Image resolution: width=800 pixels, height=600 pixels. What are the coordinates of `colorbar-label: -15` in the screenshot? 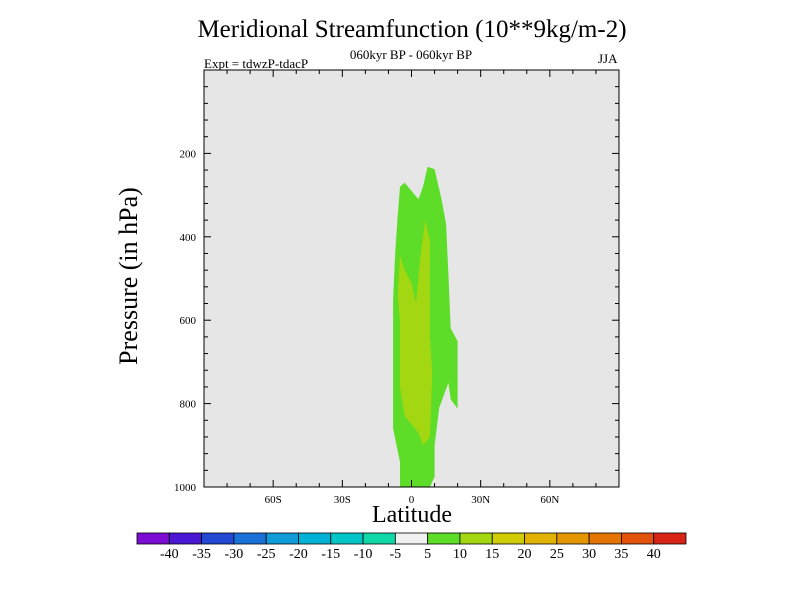 It's located at (330, 554).